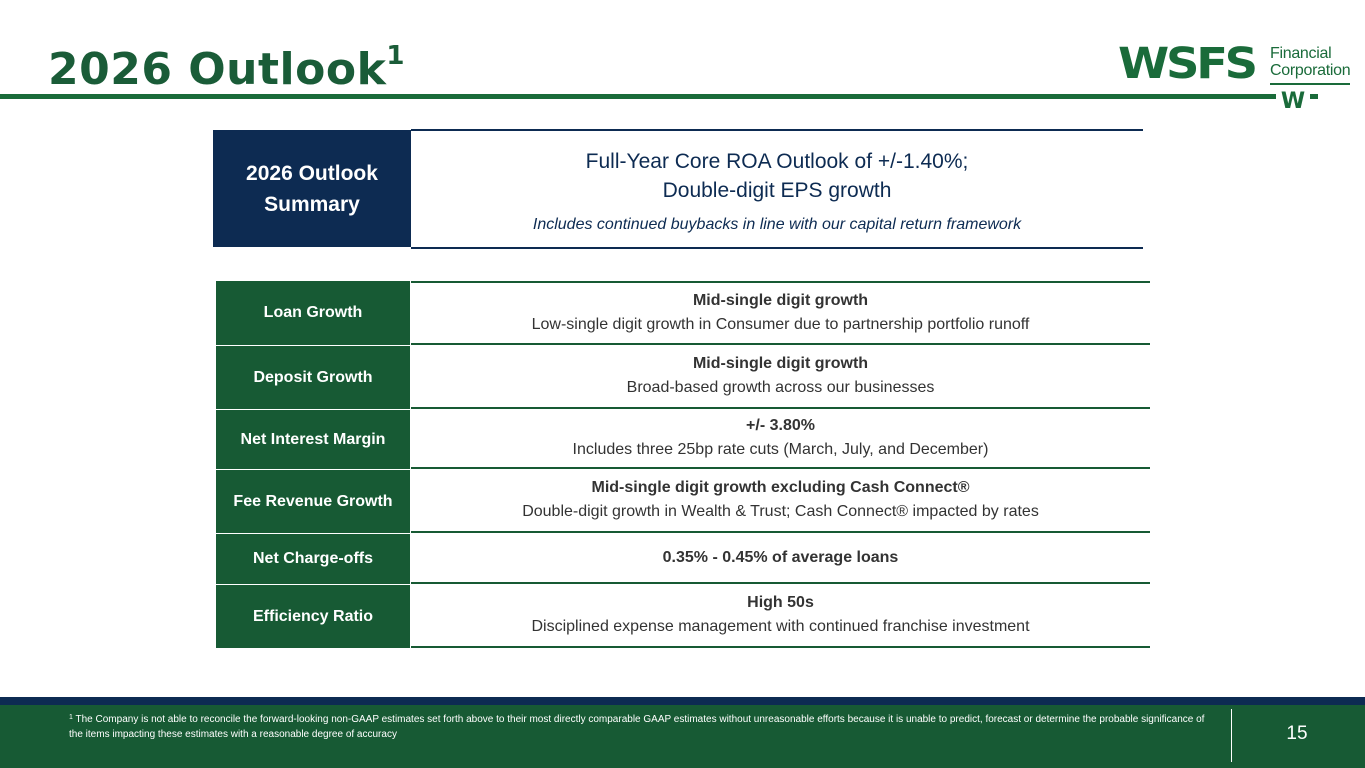  I want to click on title-underline, so click(659, 96).